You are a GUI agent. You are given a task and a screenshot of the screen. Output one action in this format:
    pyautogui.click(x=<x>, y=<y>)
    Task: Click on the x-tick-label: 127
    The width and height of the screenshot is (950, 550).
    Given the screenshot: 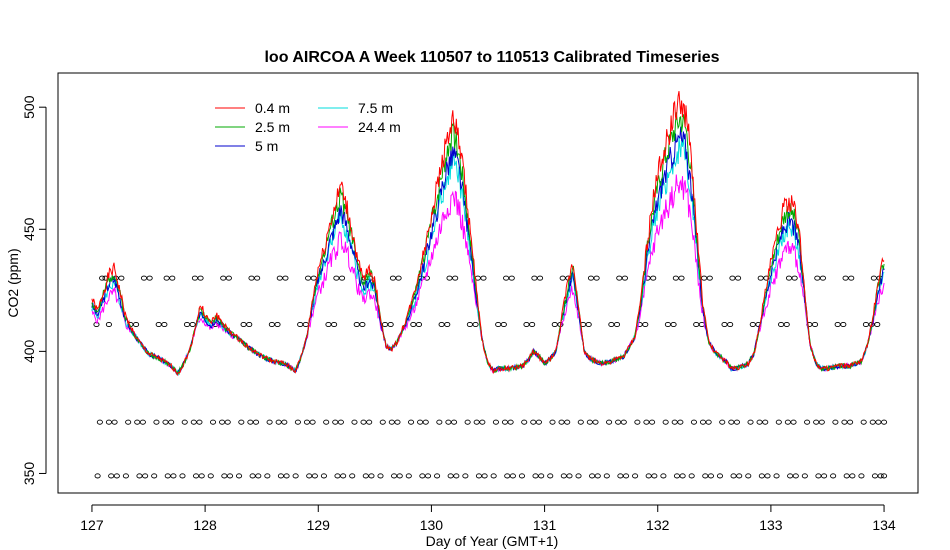 What is the action you would take?
    pyautogui.click(x=92, y=525)
    